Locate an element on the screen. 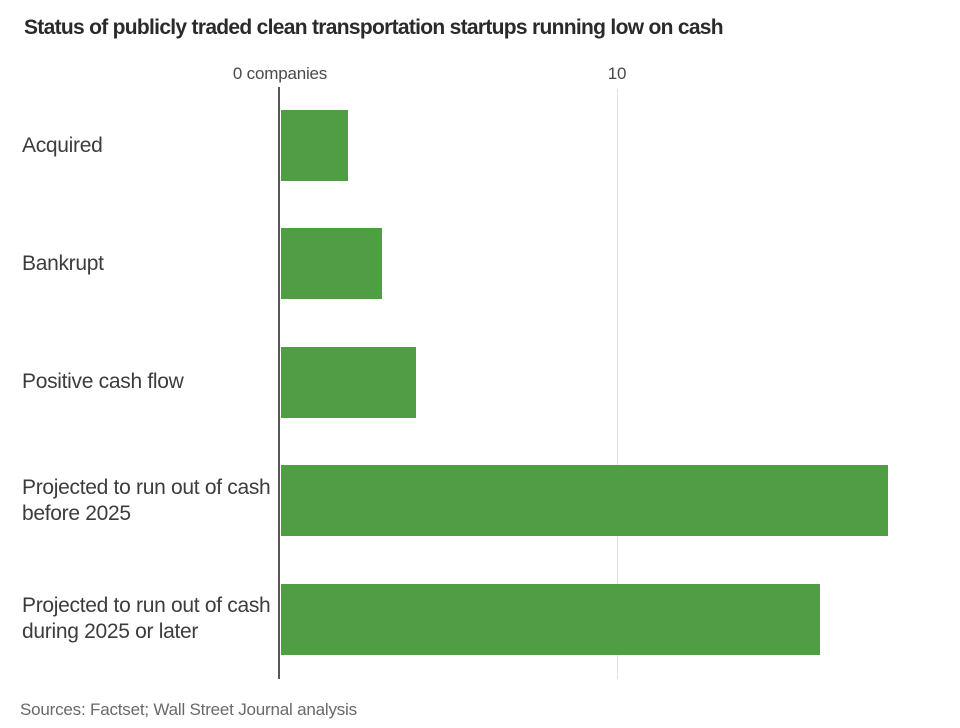 The height and width of the screenshot is (728, 960). x-tick-label-10: 10 is located at coordinates (617, 73).